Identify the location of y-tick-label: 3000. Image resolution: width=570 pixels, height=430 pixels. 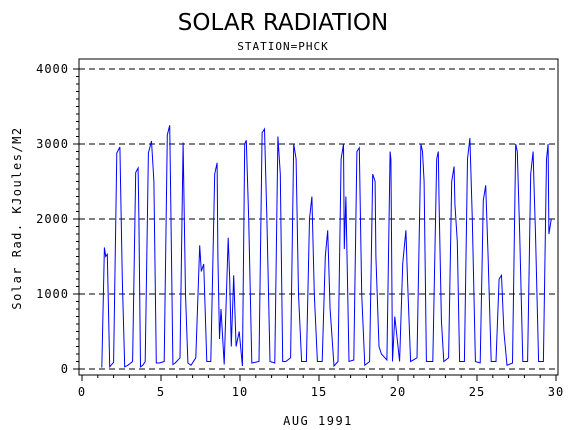
(52, 144).